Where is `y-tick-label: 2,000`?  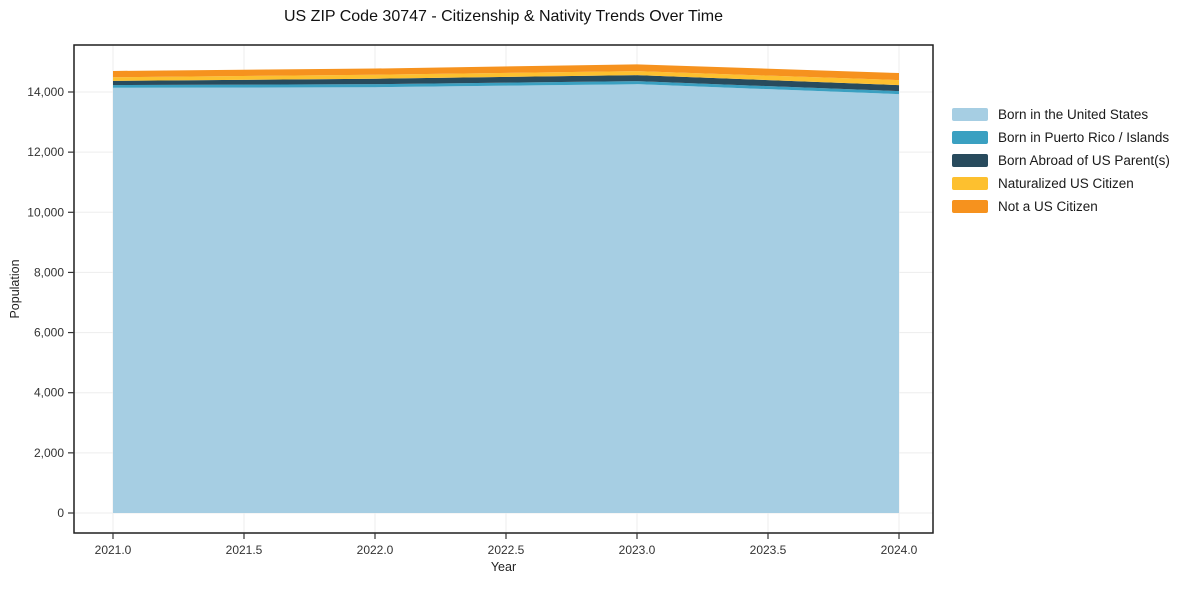
y-tick-label: 2,000 is located at coordinates (49, 453).